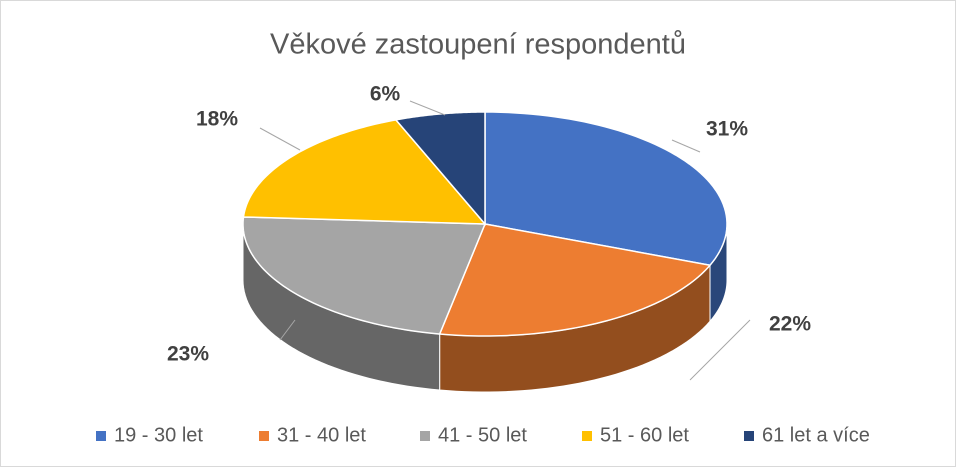 Image resolution: width=956 pixels, height=467 pixels. Describe the element at coordinates (790, 324) in the screenshot. I see `data-label: 22%` at that location.